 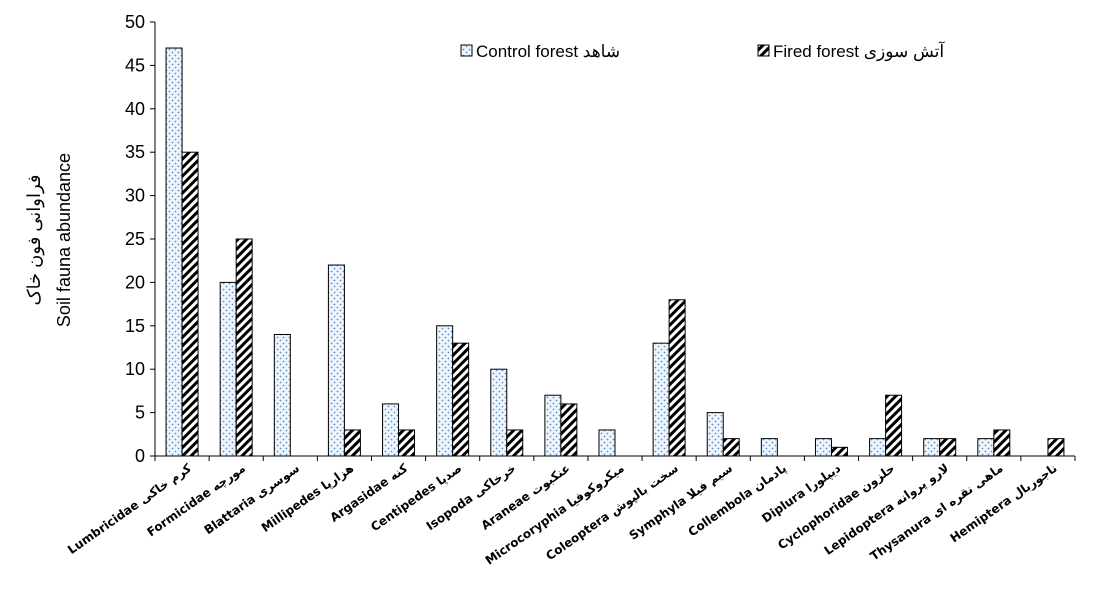 What do you see at coordinates (135, 282) in the screenshot?
I see `y-tick-label: 20` at bounding box center [135, 282].